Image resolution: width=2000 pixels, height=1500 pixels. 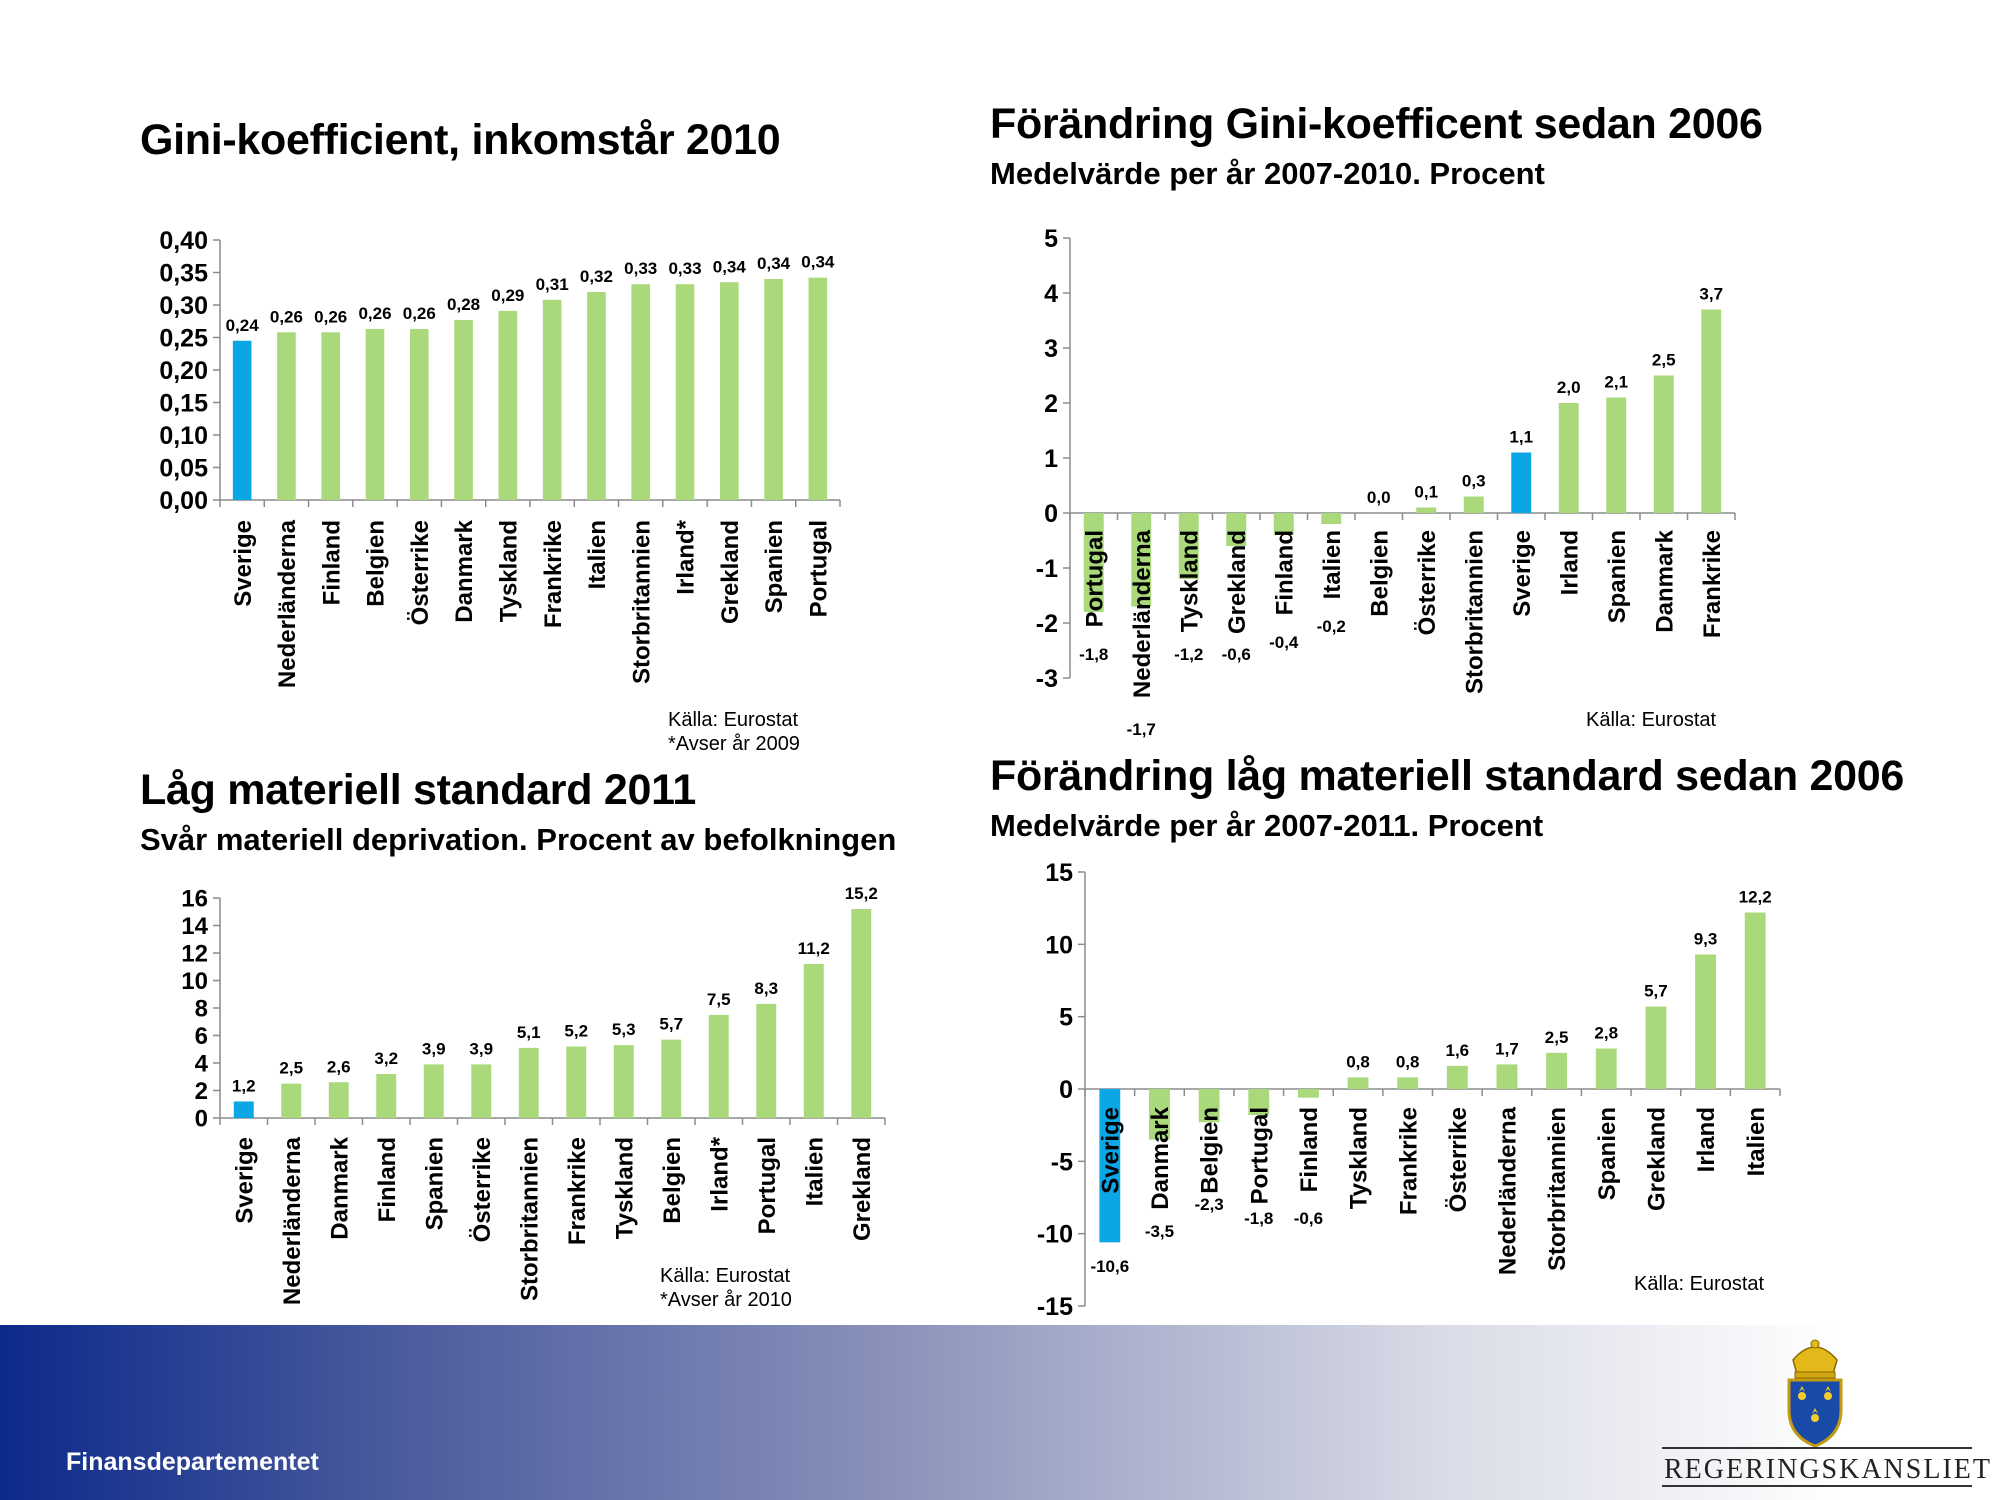 What do you see at coordinates (418, 790) in the screenshot?
I see `chart3-title: Låg materiell standard 2011` at bounding box center [418, 790].